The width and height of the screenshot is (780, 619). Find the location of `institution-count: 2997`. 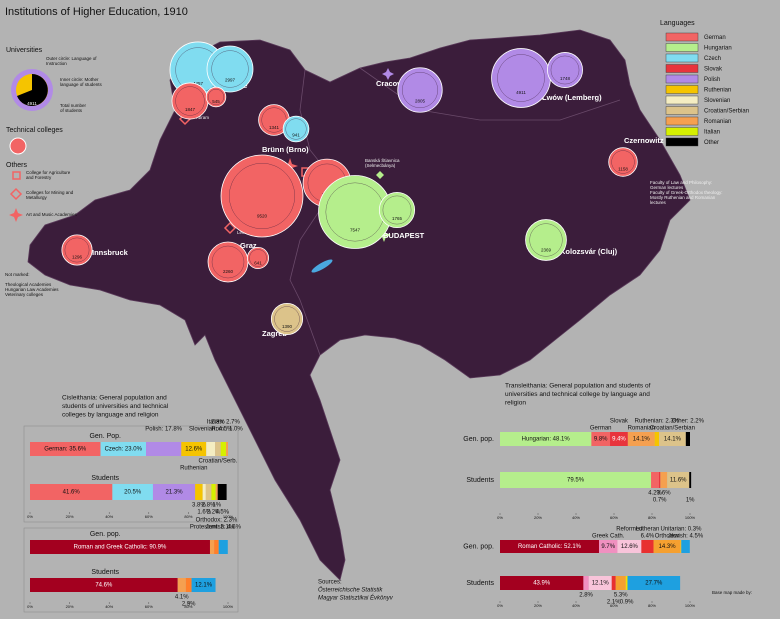

institution-count: 2997 is located at coordinates (230, 80).